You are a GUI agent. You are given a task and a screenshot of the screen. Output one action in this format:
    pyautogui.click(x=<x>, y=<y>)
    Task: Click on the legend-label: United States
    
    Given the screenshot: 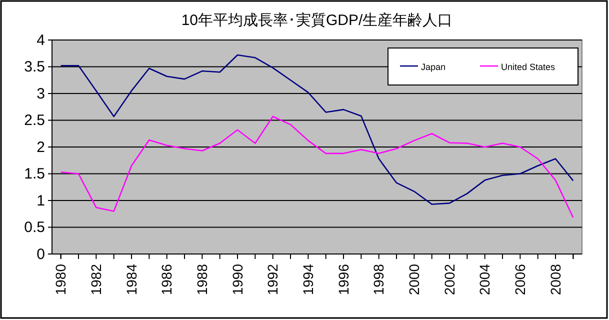 What is the action you would take?
    pyautogui.click(x=528, y=67)
    